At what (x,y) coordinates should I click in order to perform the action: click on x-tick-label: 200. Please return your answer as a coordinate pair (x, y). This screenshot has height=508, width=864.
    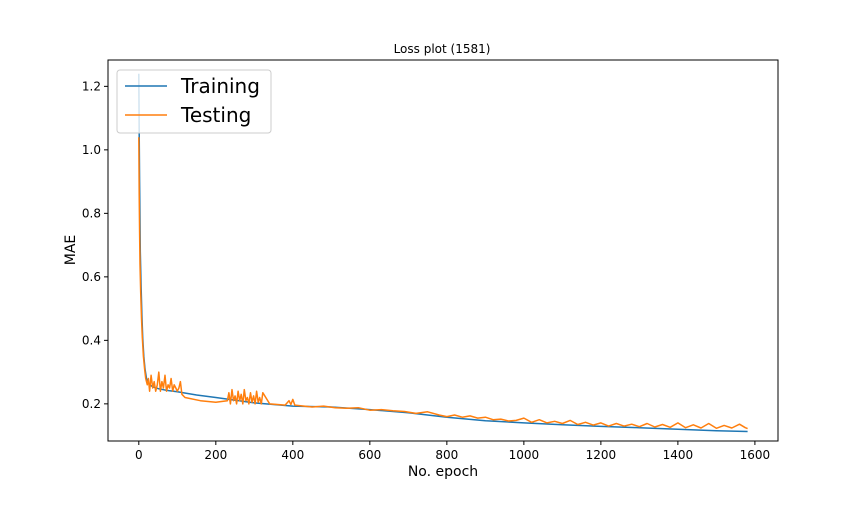
    Looking at the image, I should click on (215, 455).